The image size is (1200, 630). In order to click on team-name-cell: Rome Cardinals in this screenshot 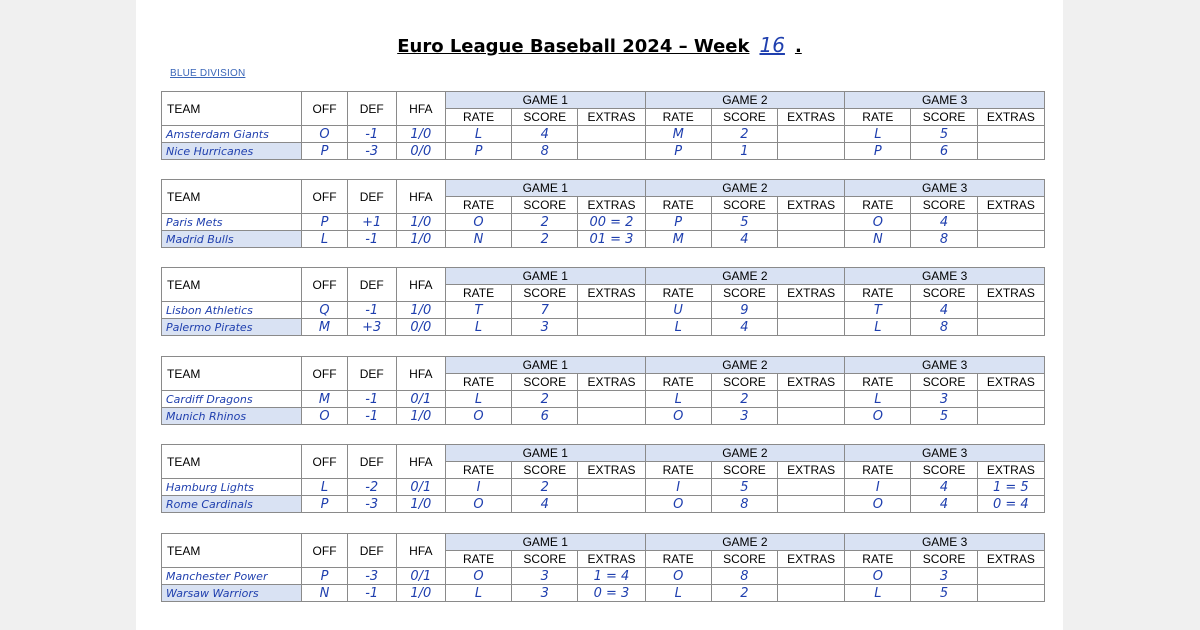, I will do `click(231, 504)`.